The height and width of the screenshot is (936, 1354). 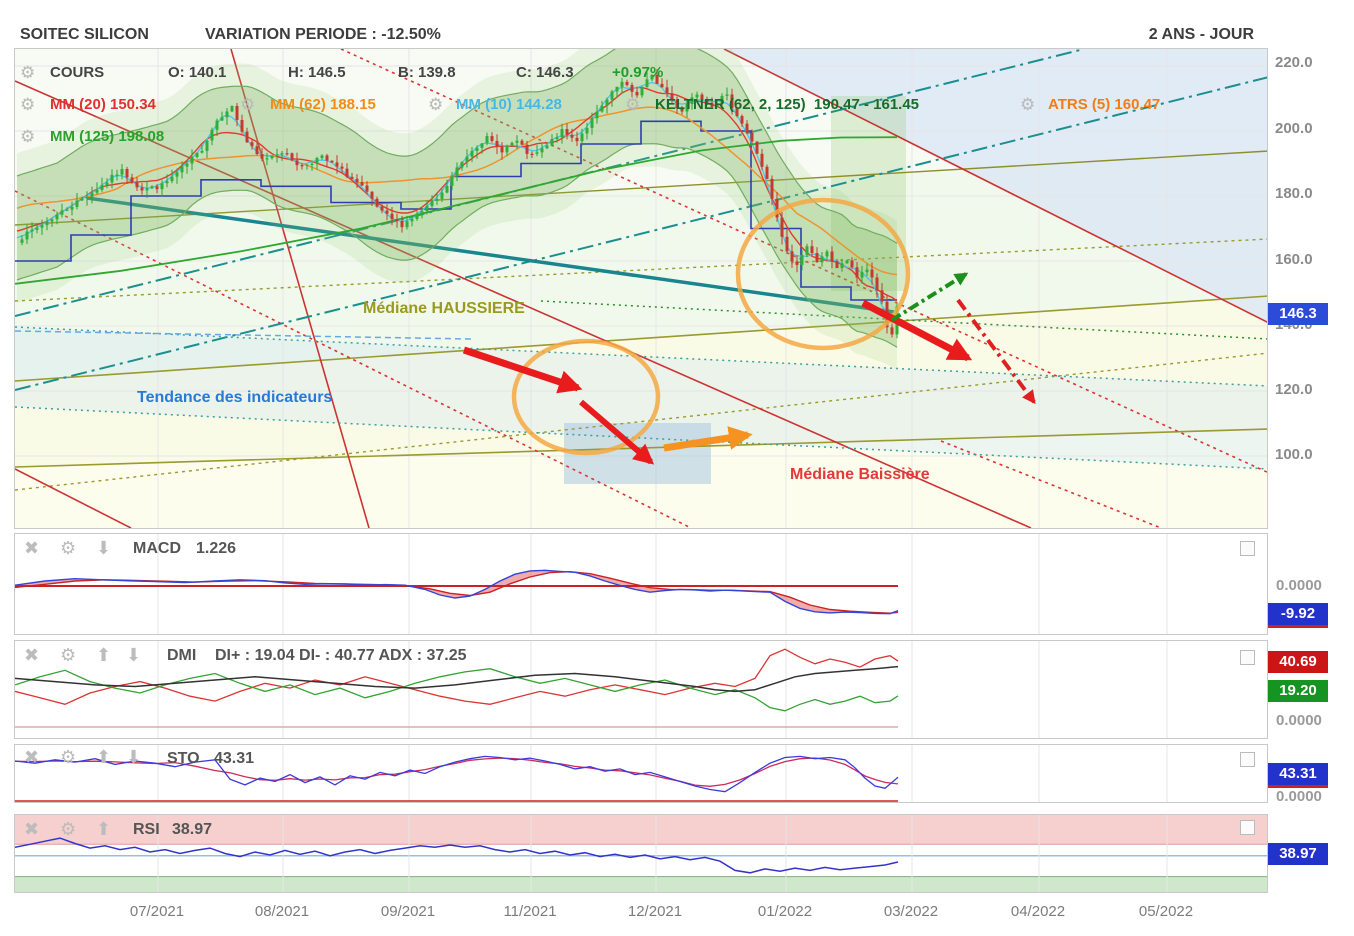 I want to click on last-price-badge: 146.3, so click(x=1298, y=314).